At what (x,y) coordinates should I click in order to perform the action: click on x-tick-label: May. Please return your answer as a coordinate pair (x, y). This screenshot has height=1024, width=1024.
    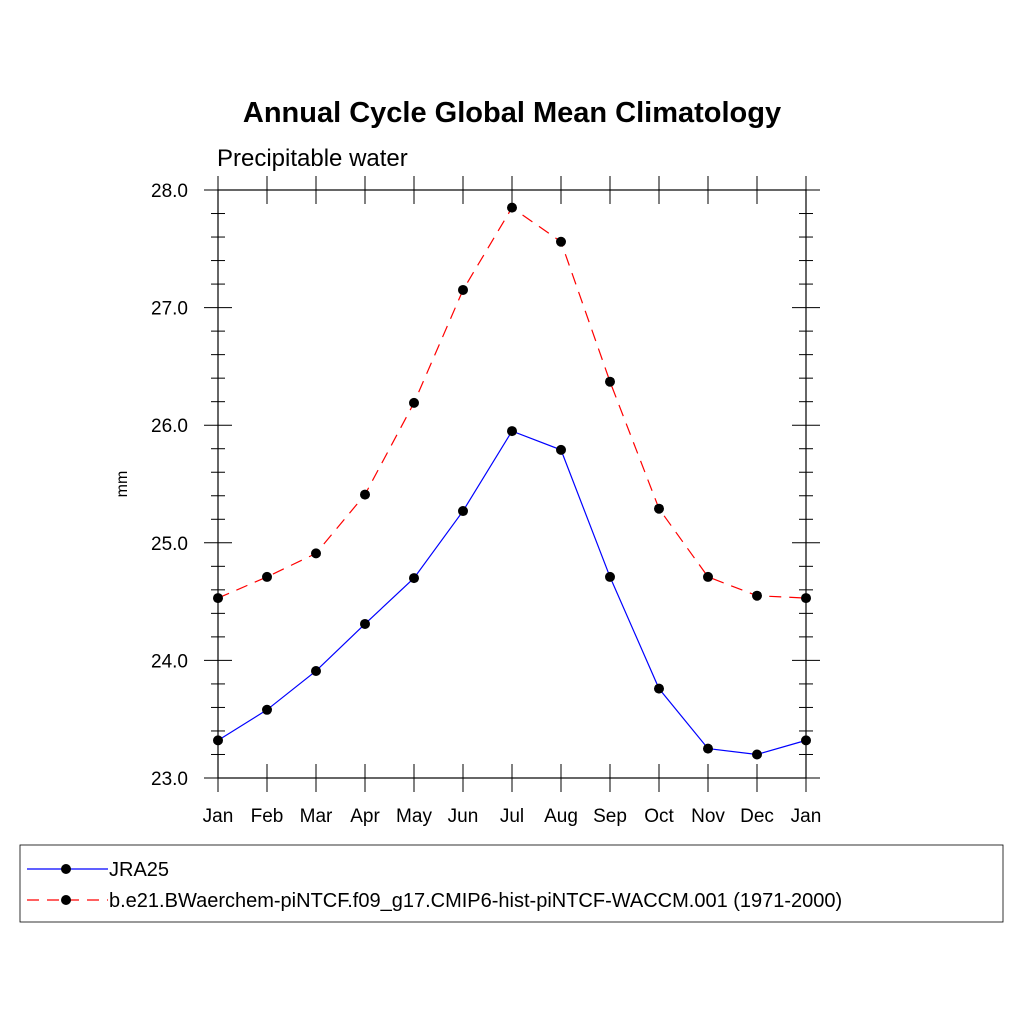
    Looking at the image, I should click on (414, 816).